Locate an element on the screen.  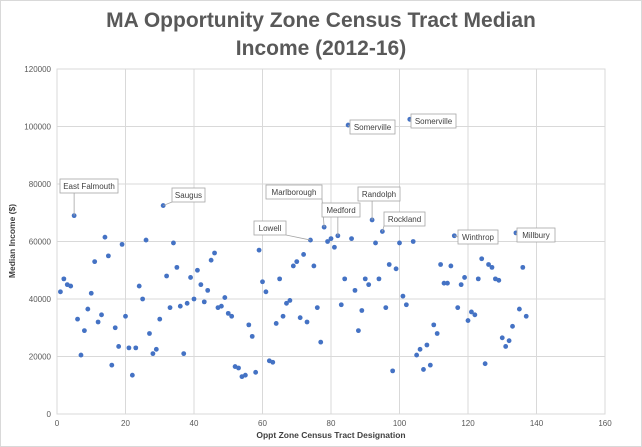
chart-title-line-2: Income (2012-16) is located at coordinates (321, 48).